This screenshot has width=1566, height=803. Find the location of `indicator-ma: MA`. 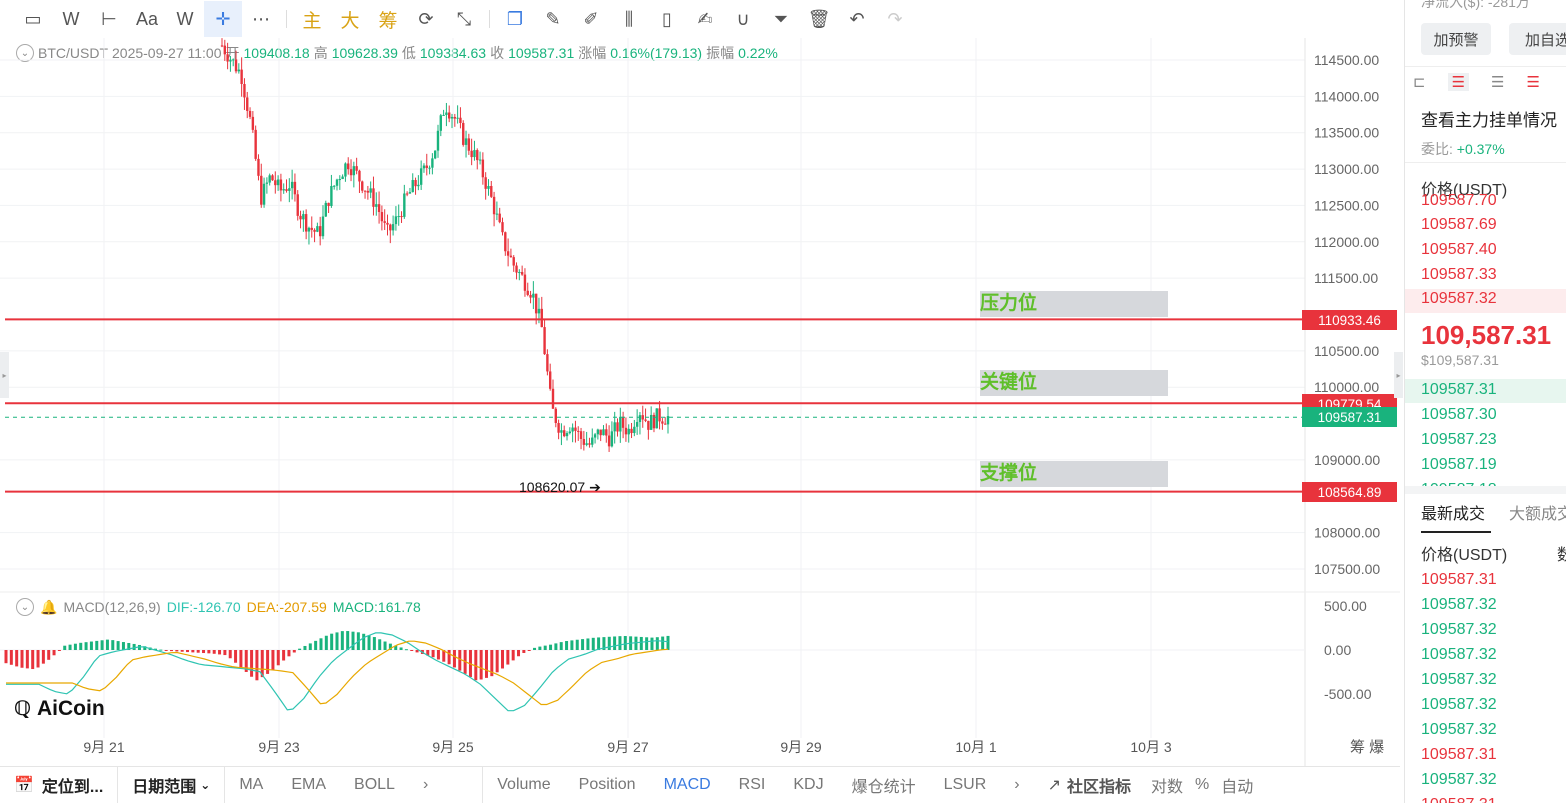

indicator-ma: MA is located at coordinates (251, 784).